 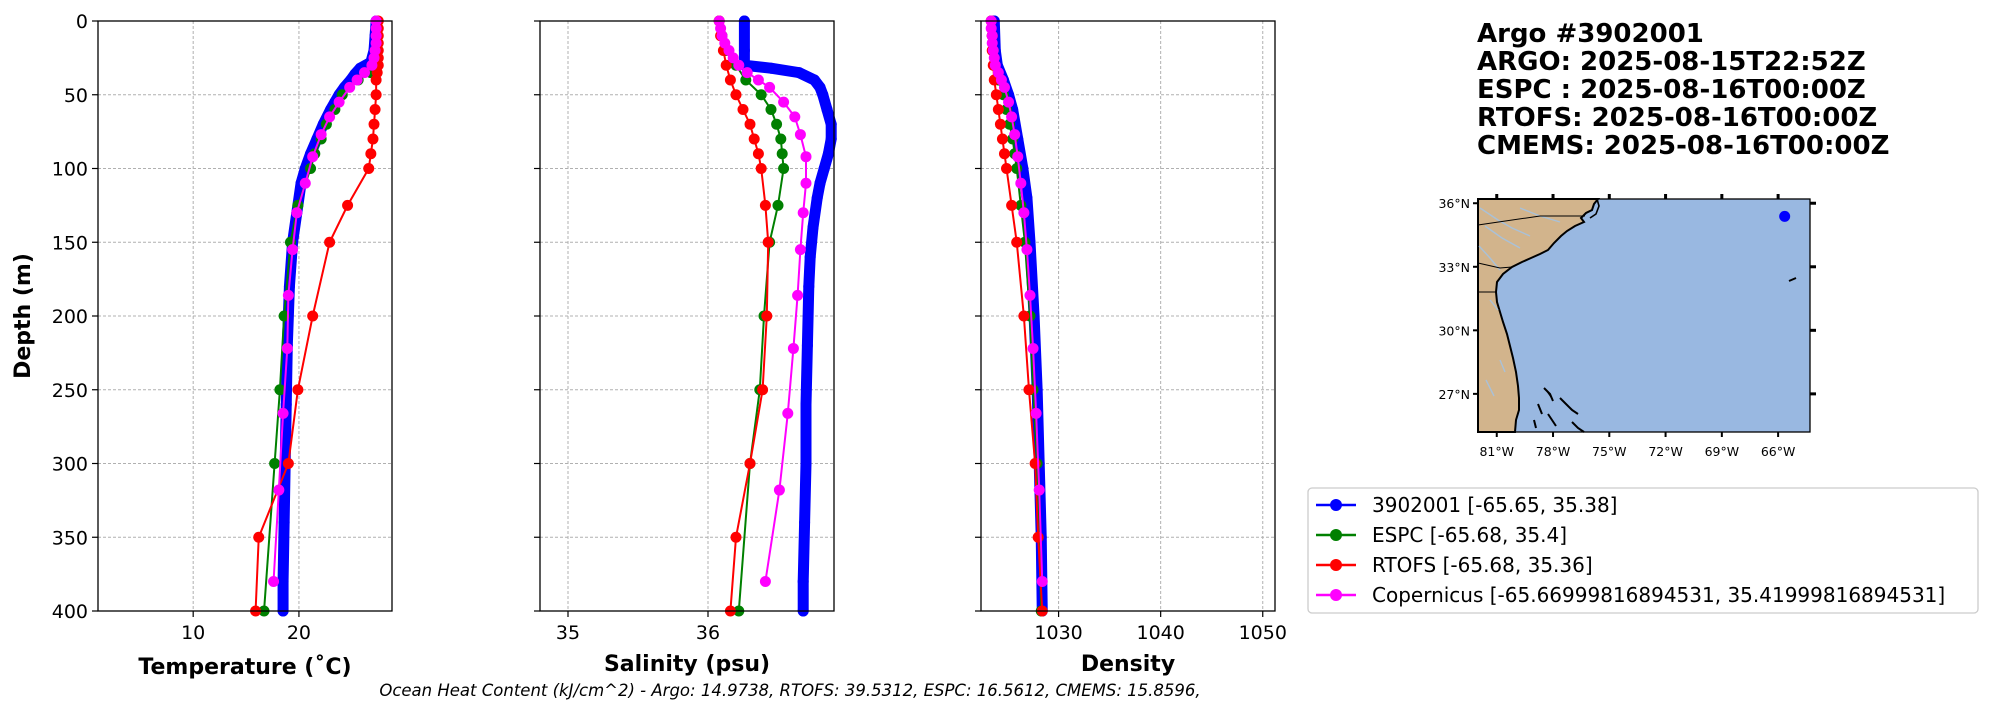 I want to click on density-ticks: 1030 1040 1050, so click(x=1131, y=332).